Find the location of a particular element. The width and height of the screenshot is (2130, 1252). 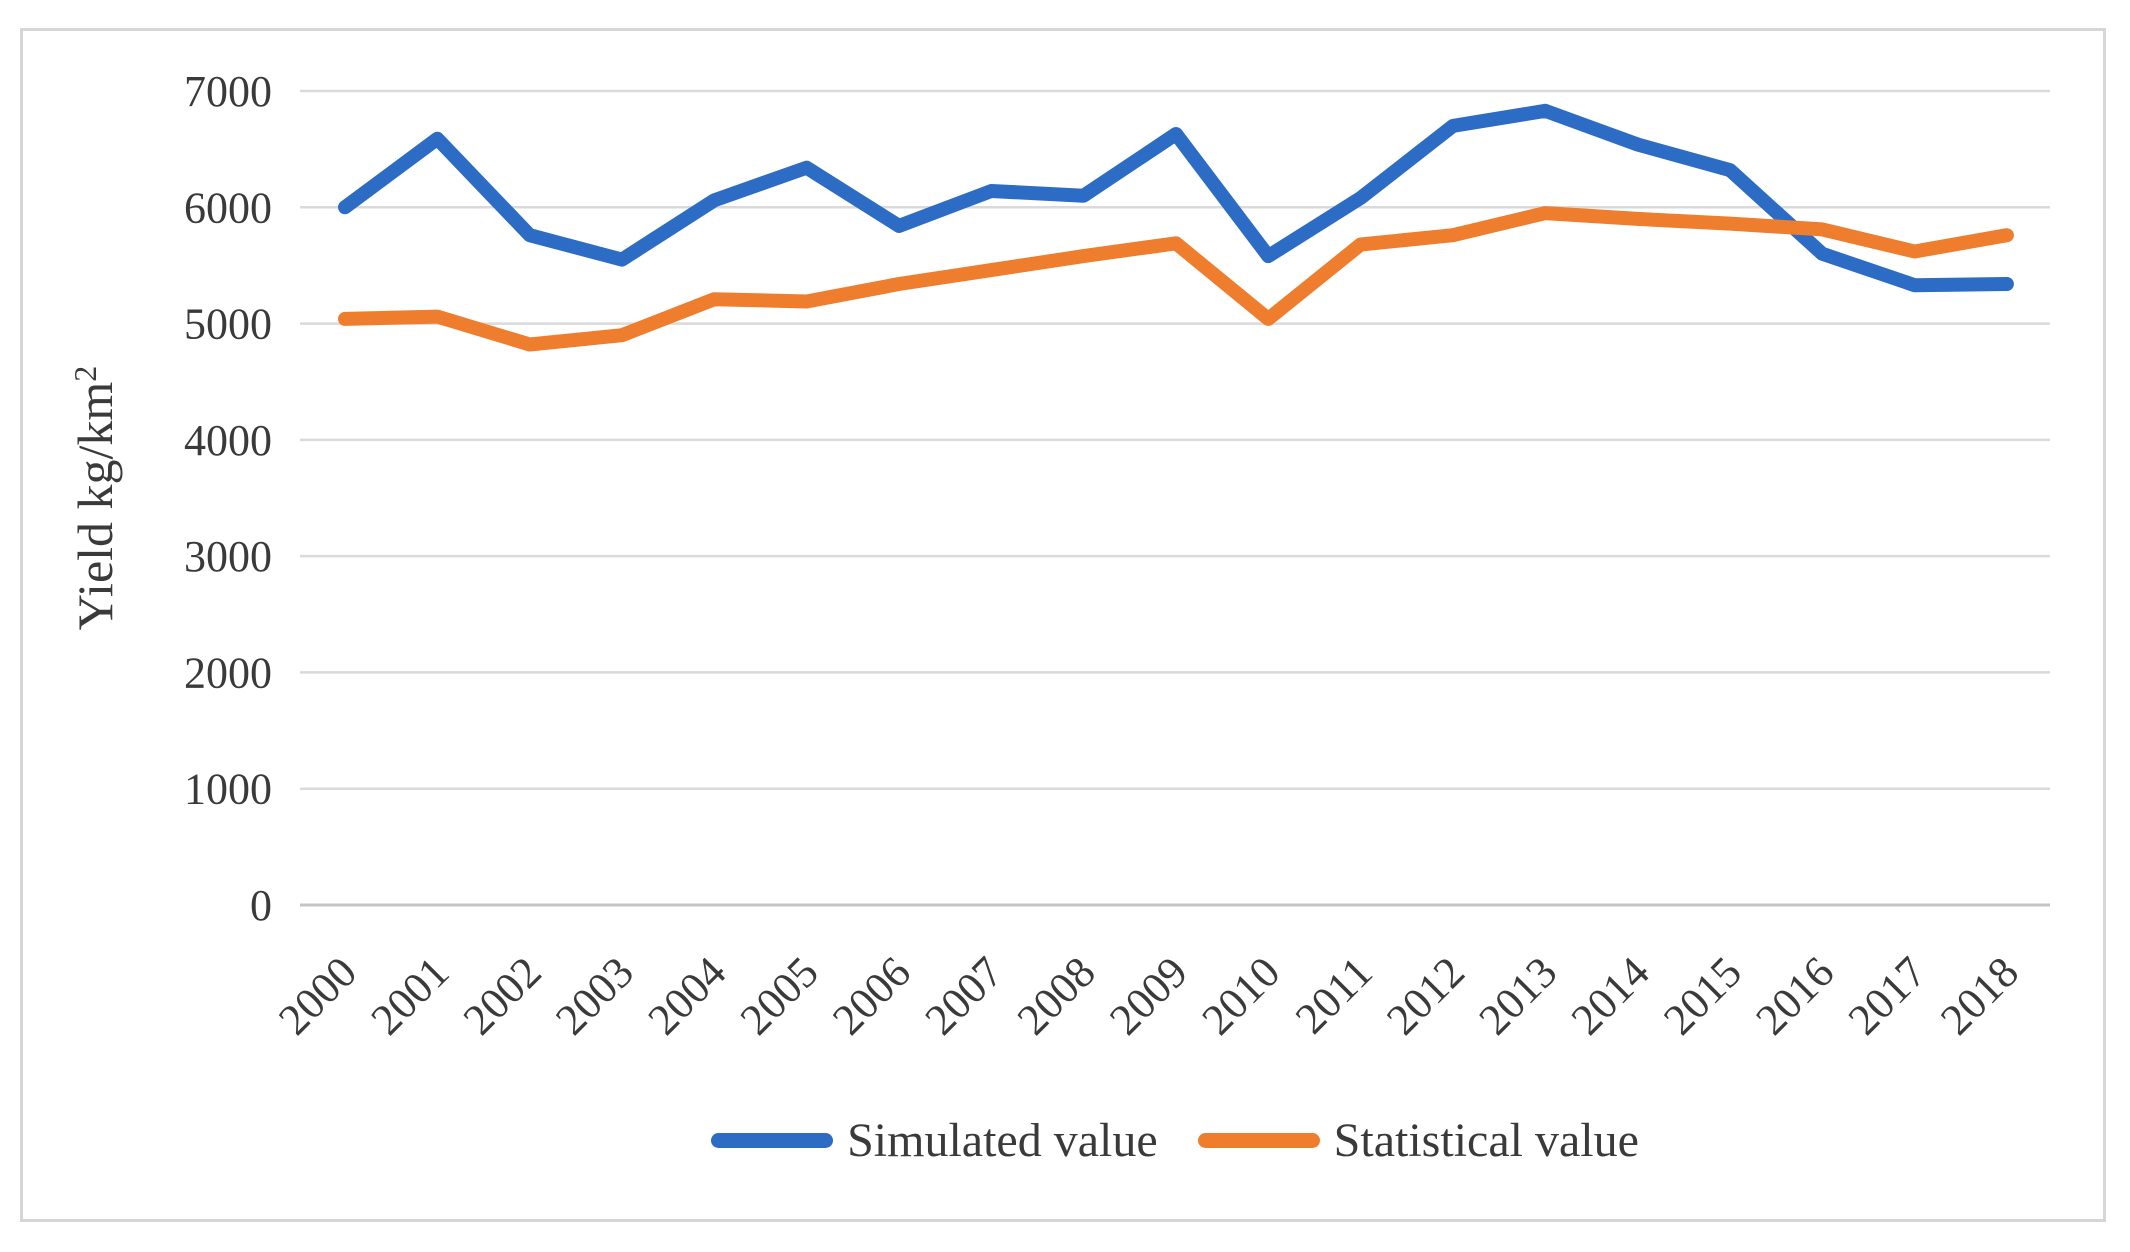

y-tick-label: 2000 is located at coordinates (228, 672).